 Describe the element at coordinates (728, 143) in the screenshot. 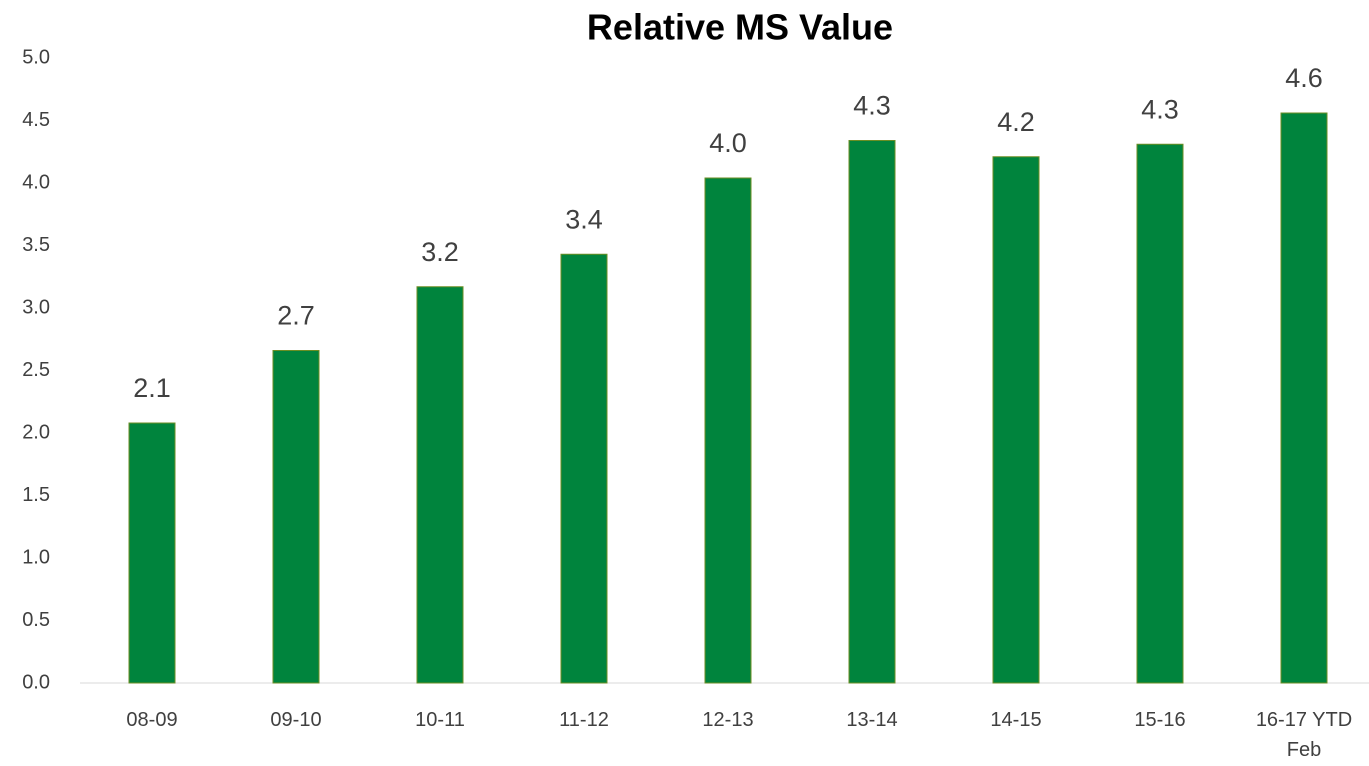

I see `data-label: 4.0` at that location.